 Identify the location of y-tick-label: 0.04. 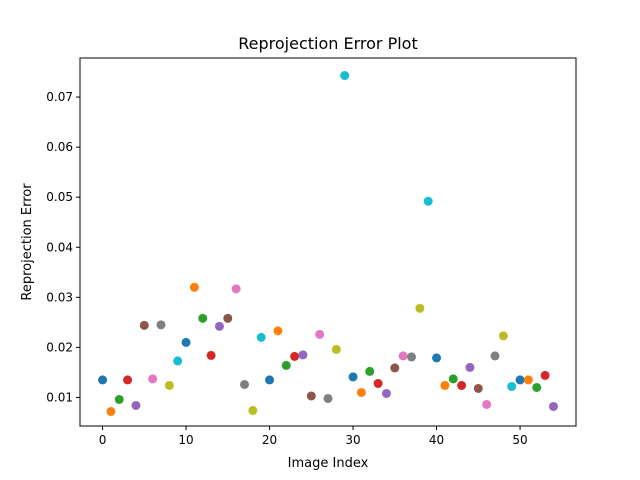
(59, 247).